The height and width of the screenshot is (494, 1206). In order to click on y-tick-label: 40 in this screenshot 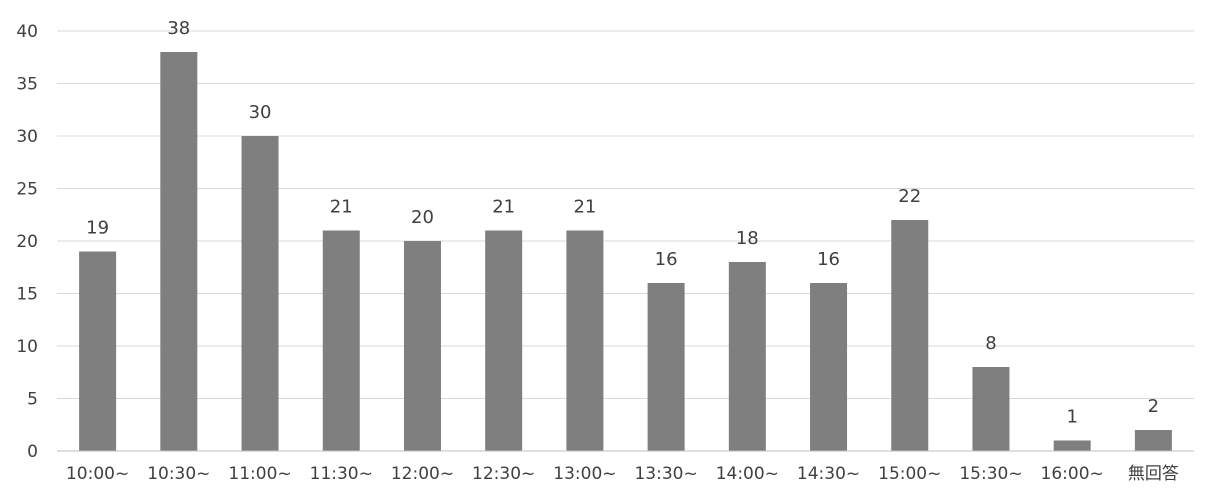, I will do `click(27, 32)`.